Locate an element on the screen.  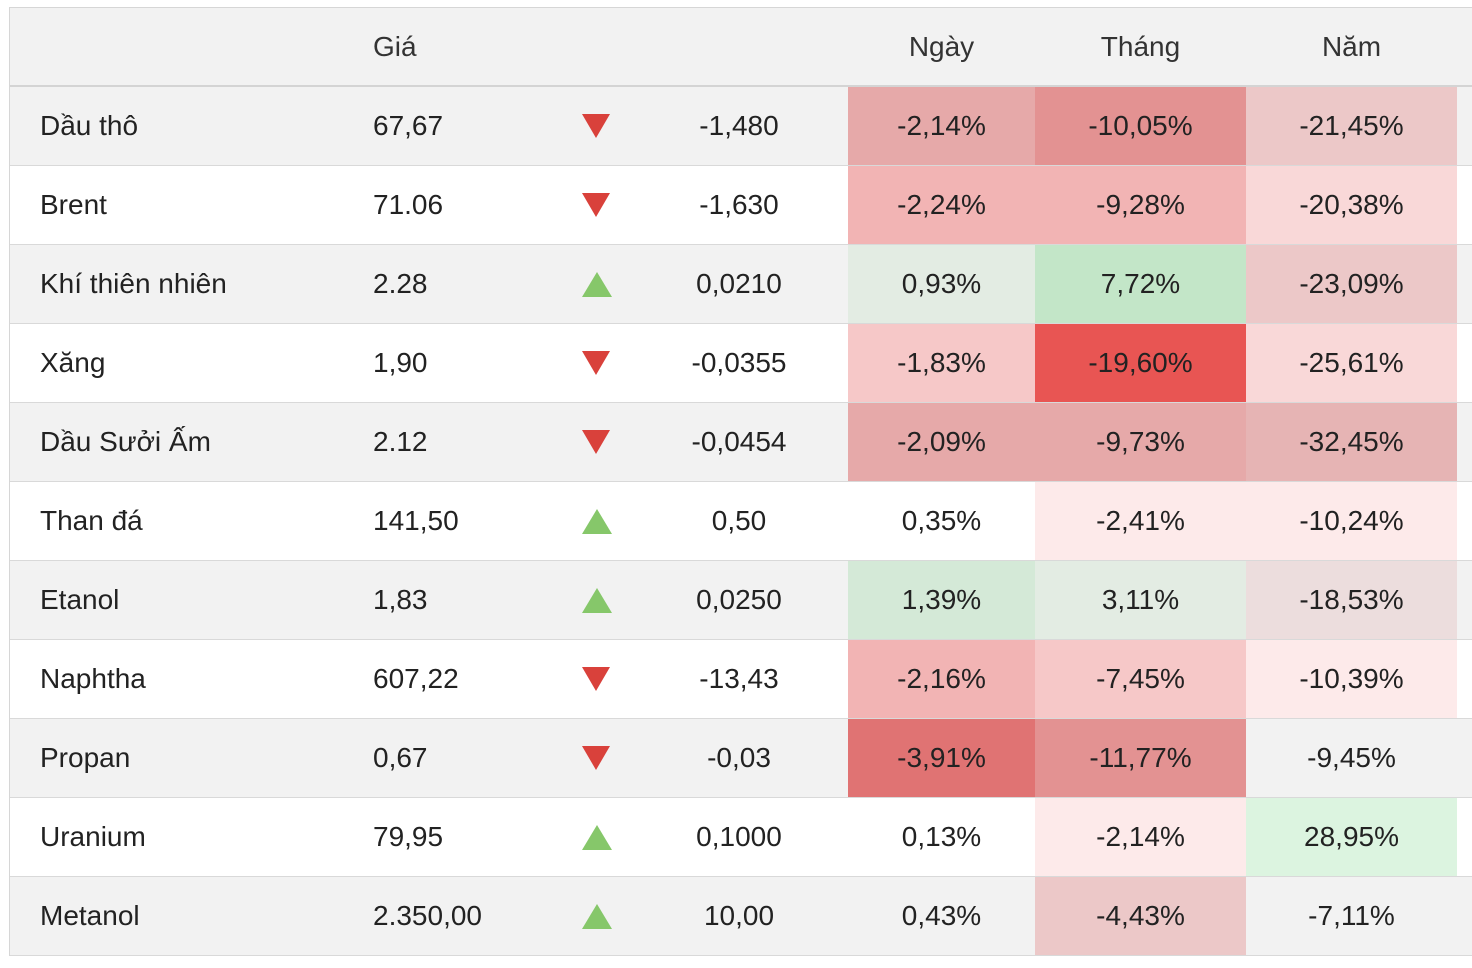
table-row: Metanol 2.350,00 10,00 0,43% -4,43% -7,11% is located at coordinates (741, 916).